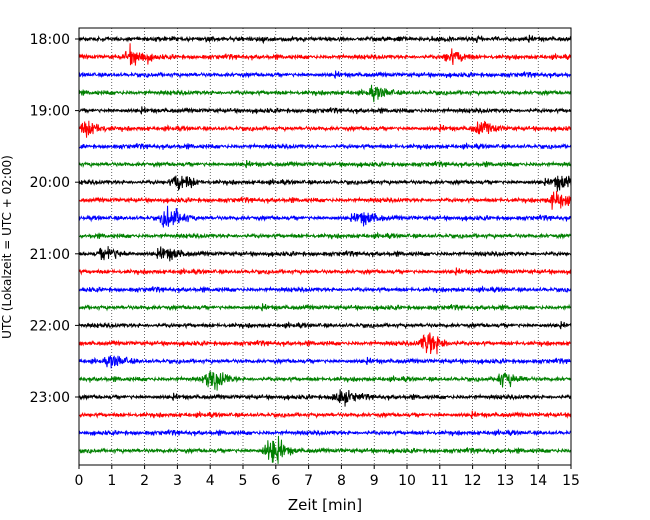 The width and height of the screenshot is (650, 520). Describe the element at coordinates (327, 477) in the screenshot. I see `x-axis: 0 1 2 3 4 5 6 7 8 9 10 11 12 13 14 15` at that location.